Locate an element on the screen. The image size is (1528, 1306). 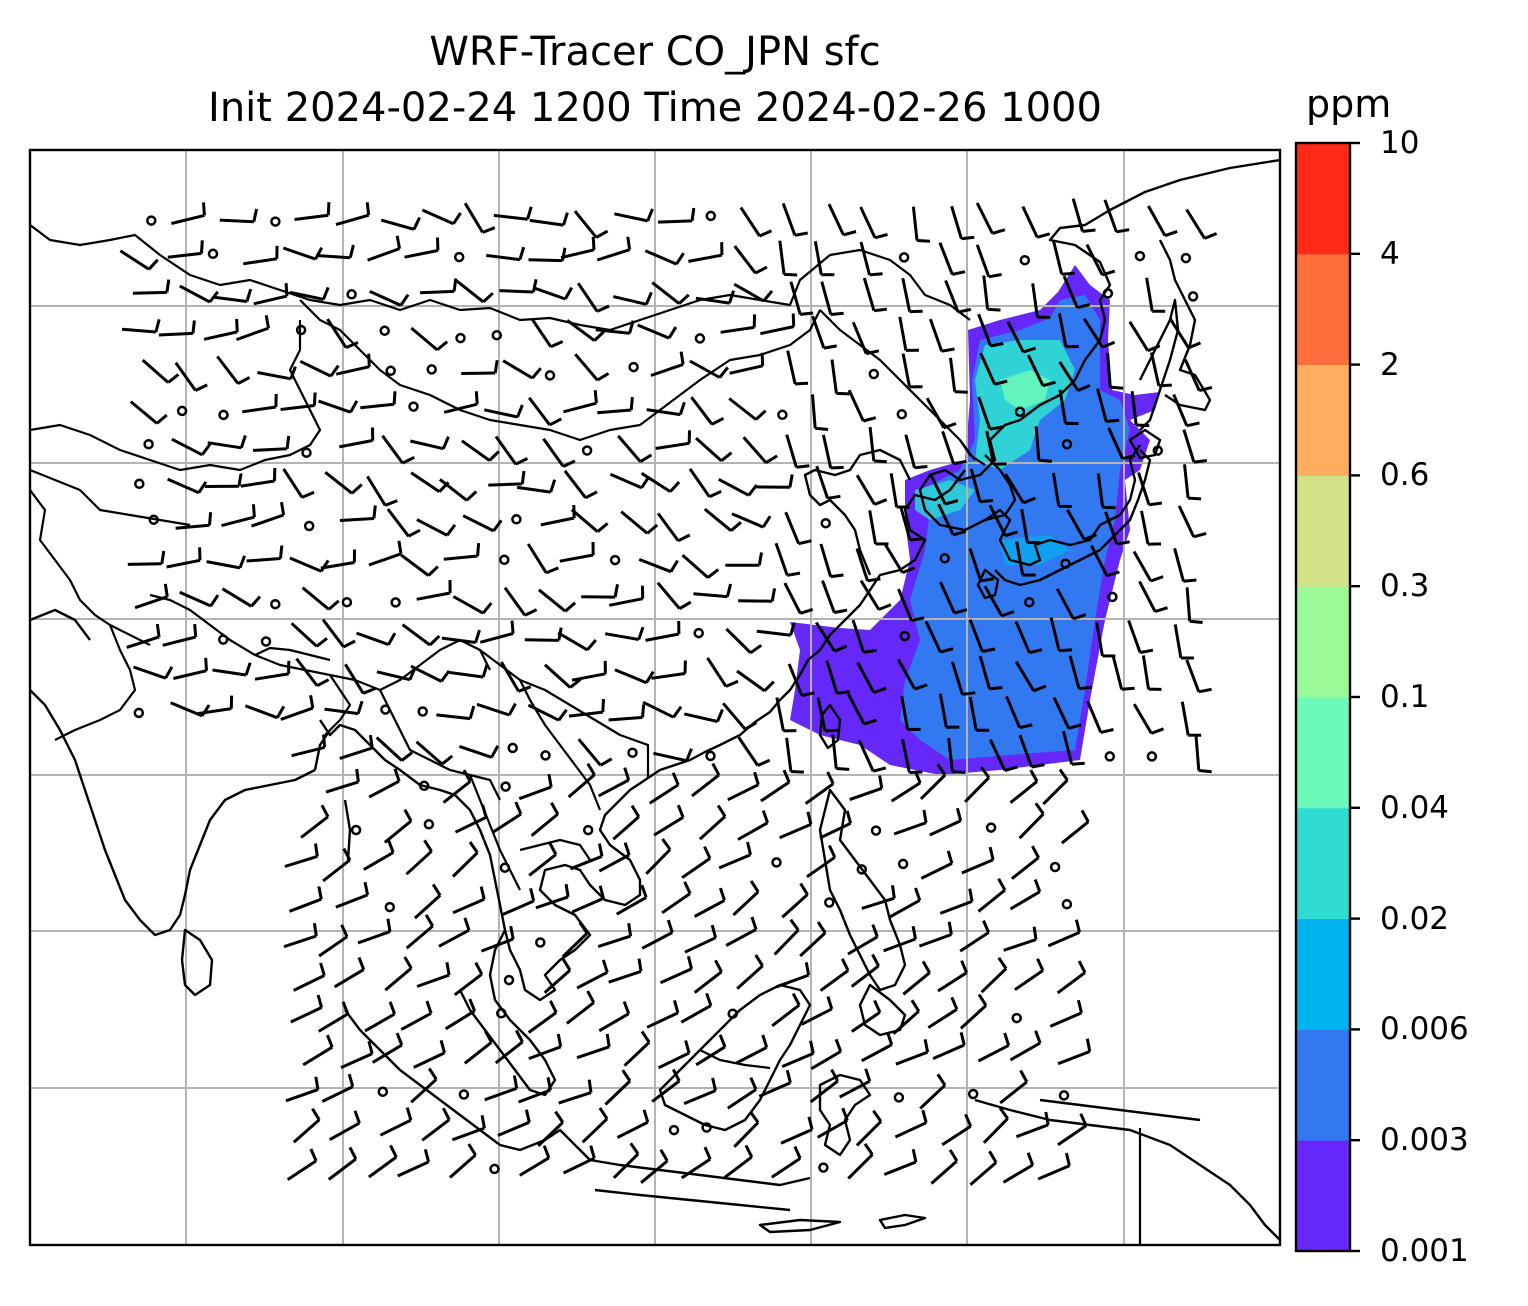
colorbar is located at coordinates (1327, 697).